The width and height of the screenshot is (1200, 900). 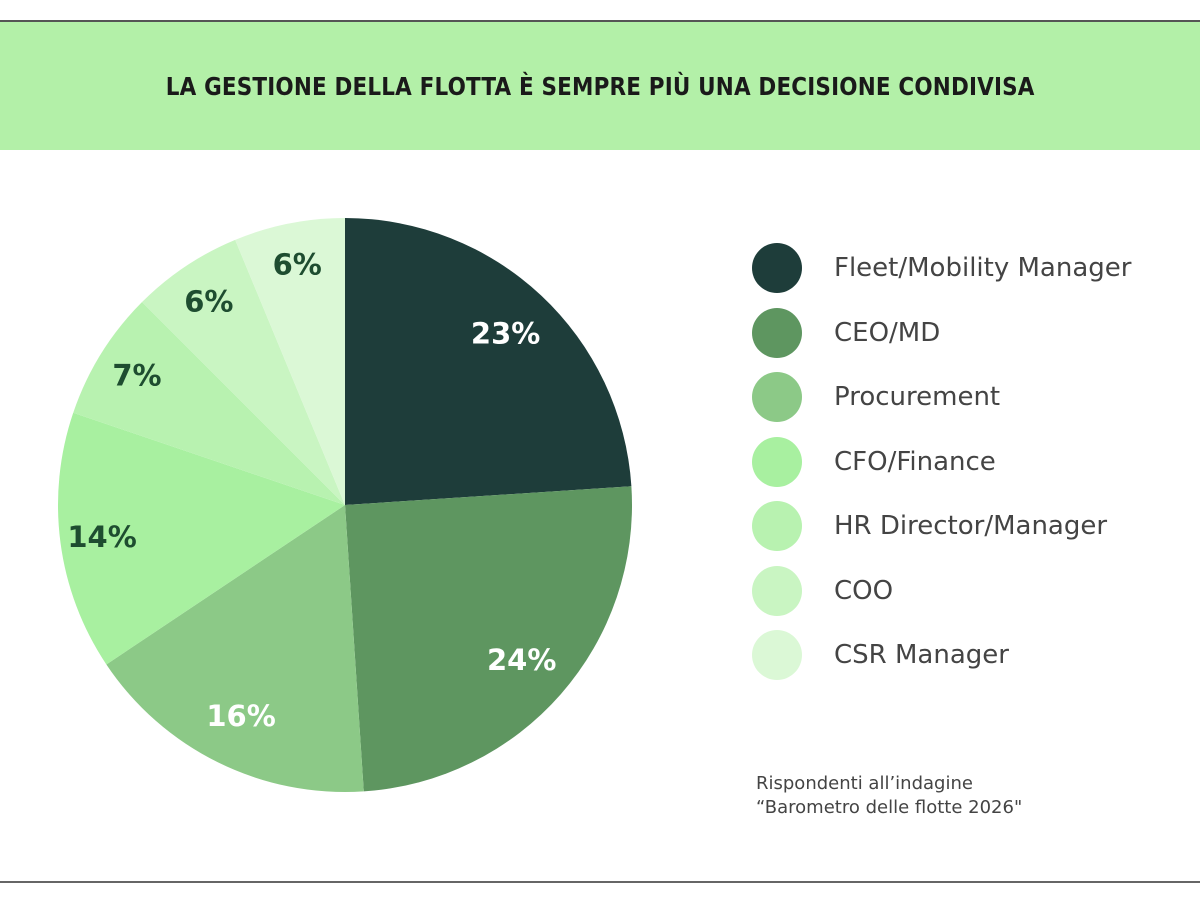 I want to click on top-divider, so click(x=600, y=21).